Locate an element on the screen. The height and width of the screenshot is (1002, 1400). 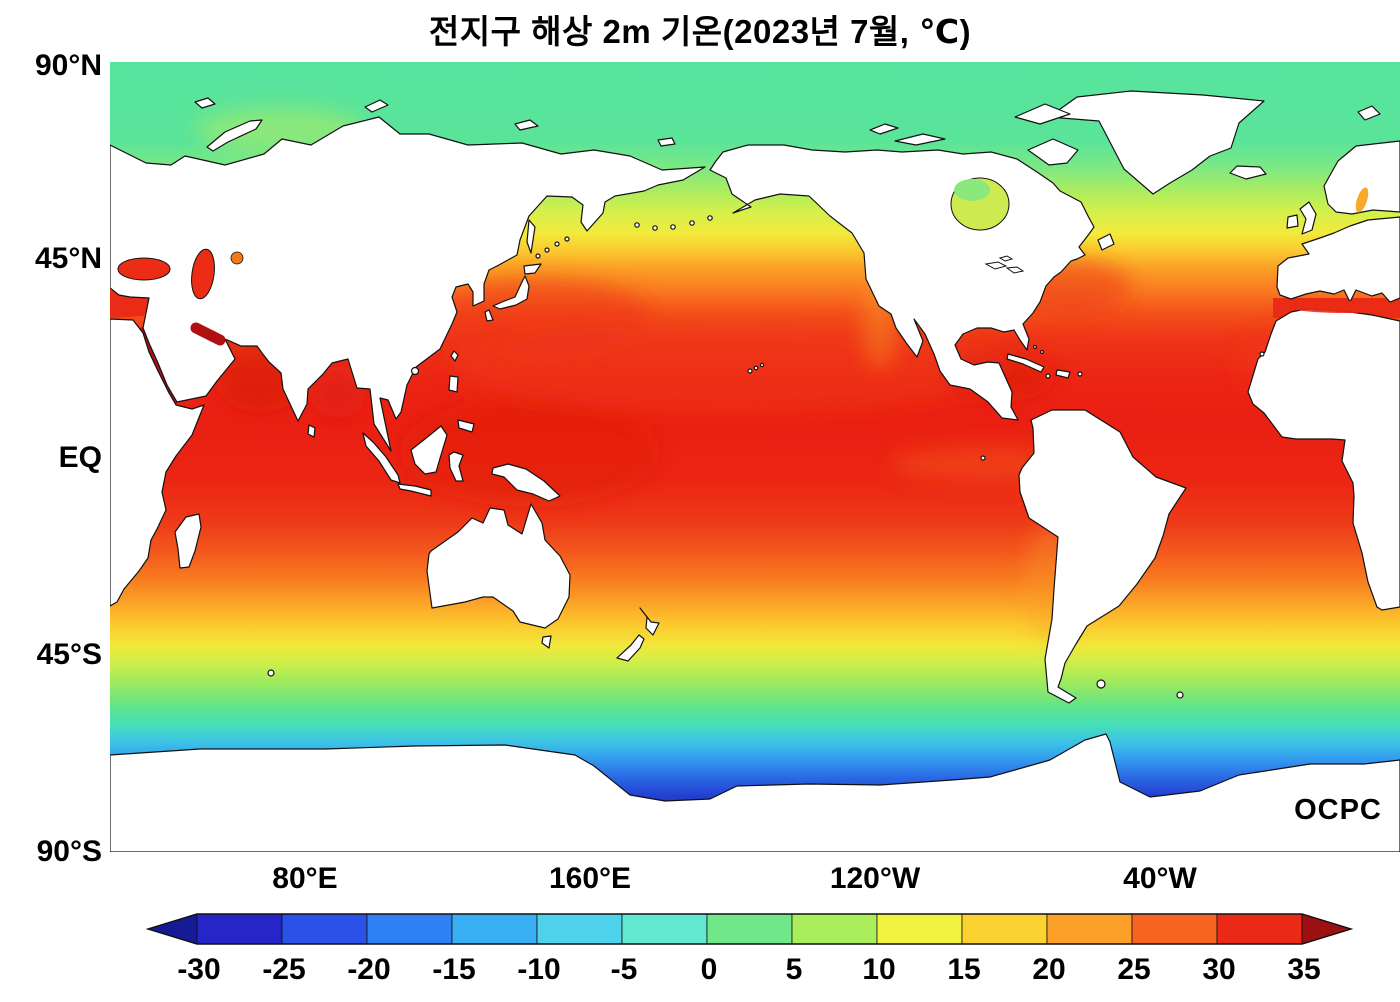
land-aleutians is located at coordinates (637, 225).